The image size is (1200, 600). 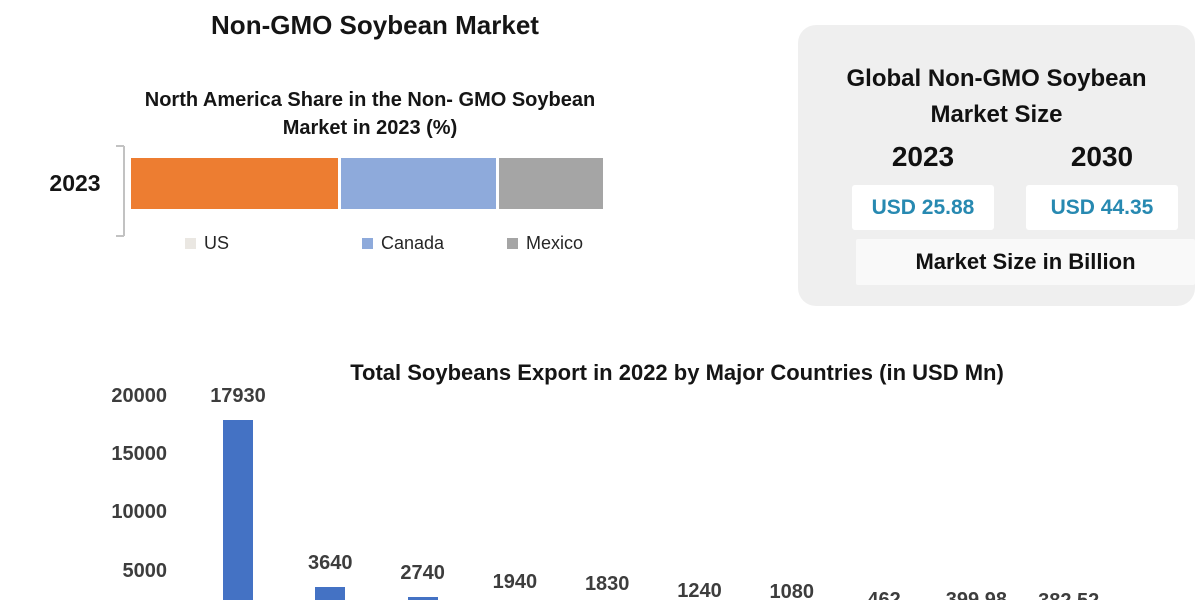 I want to click on stack-segment-us, so click(x=235, y=183).